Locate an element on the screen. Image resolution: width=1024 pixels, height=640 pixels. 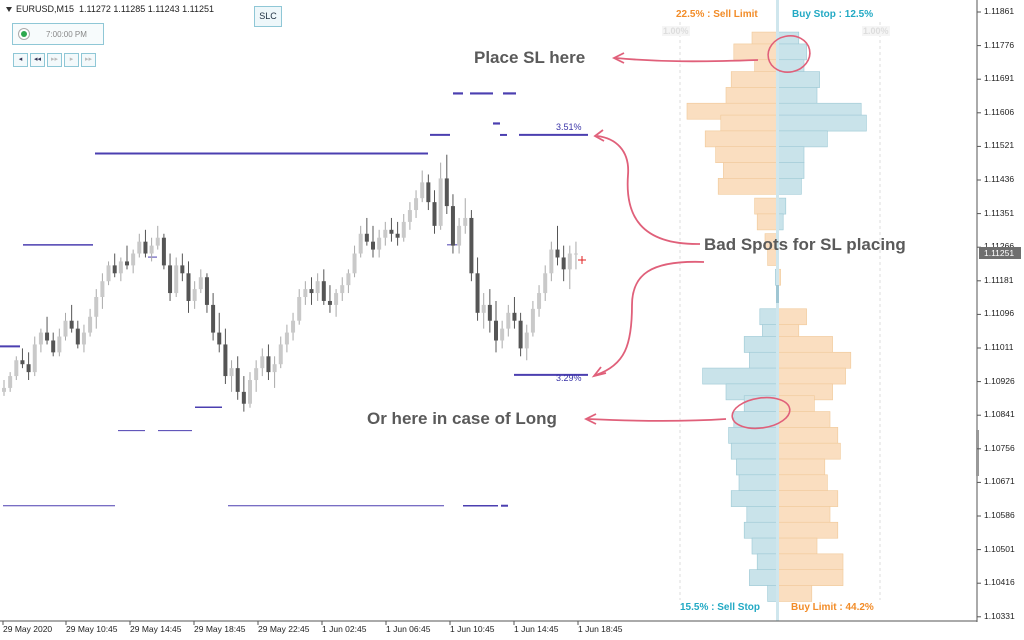
navigation-buttons: ◂ ◂◂ ▸▸ ▸ ▸▸ is located at coordinates (54, 60).